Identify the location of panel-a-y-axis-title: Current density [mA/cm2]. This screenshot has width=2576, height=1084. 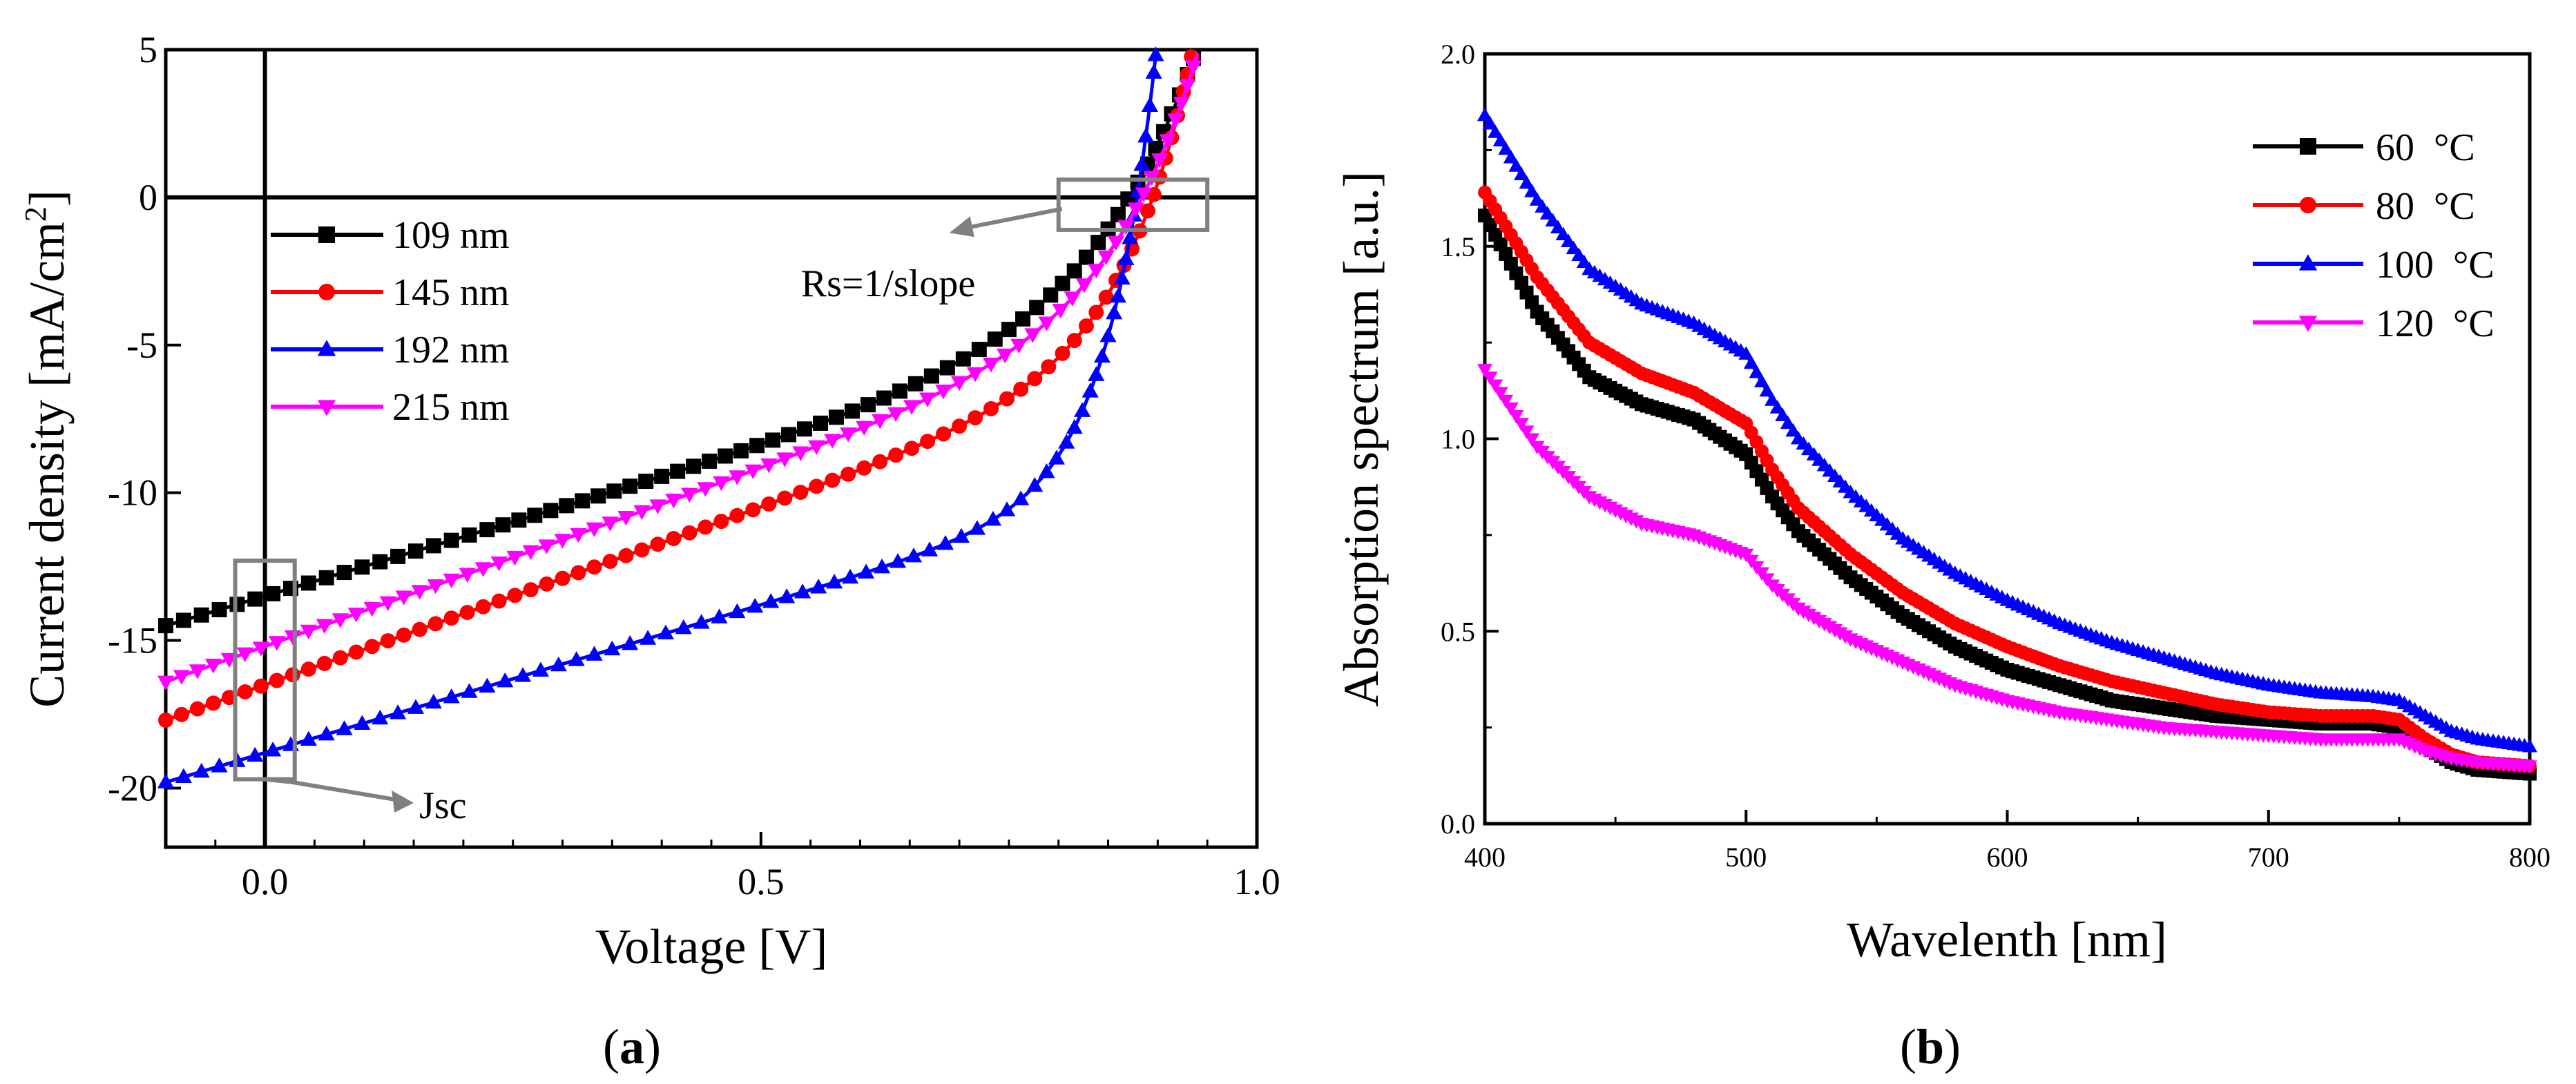
(47, 449).